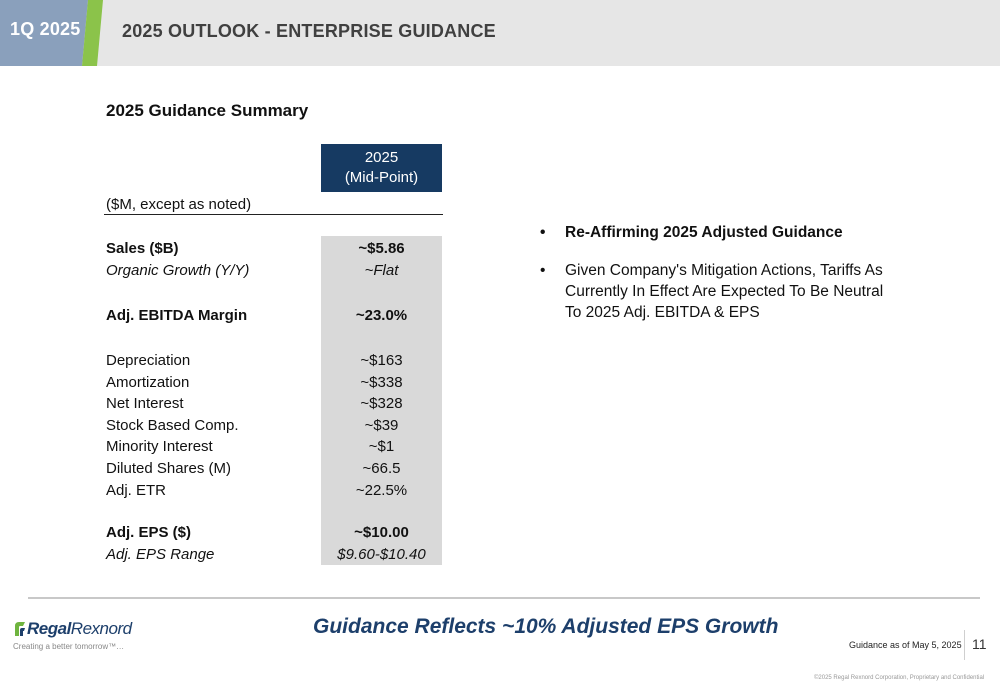 The height and width of the screenshot is (685, 1000). I want to click on row-value: ~$39, so click(381, 425).